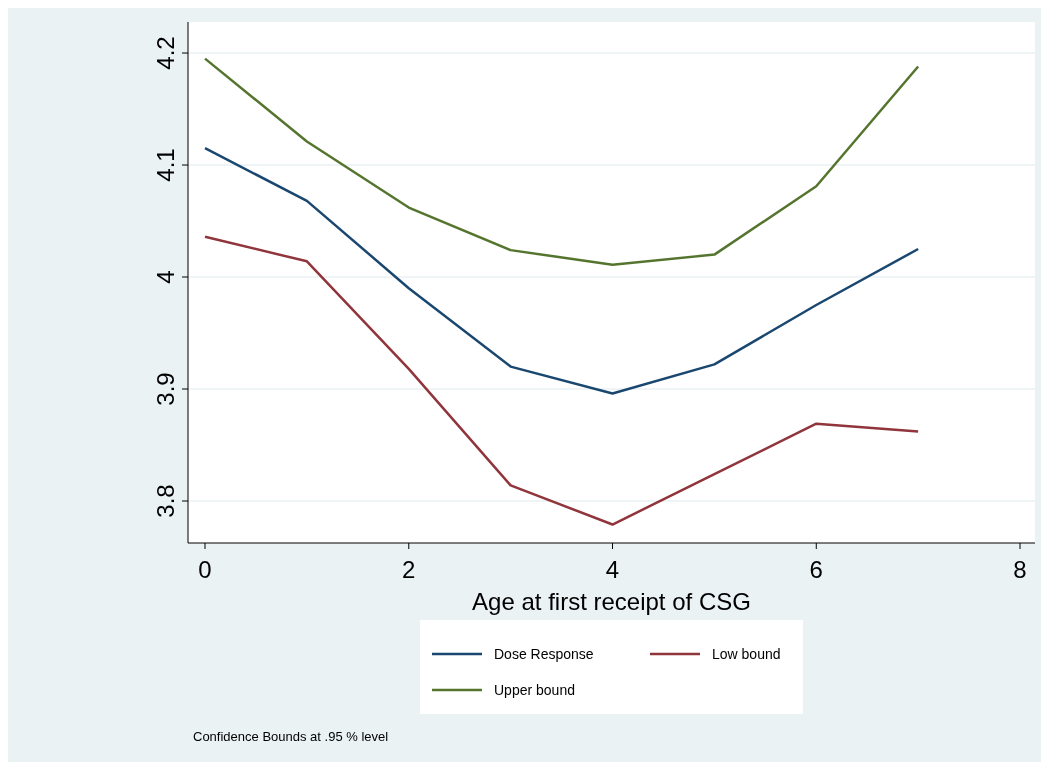 The image size is (1049, 770). I want to click on x-tick-label: 4, so click(612, 569).